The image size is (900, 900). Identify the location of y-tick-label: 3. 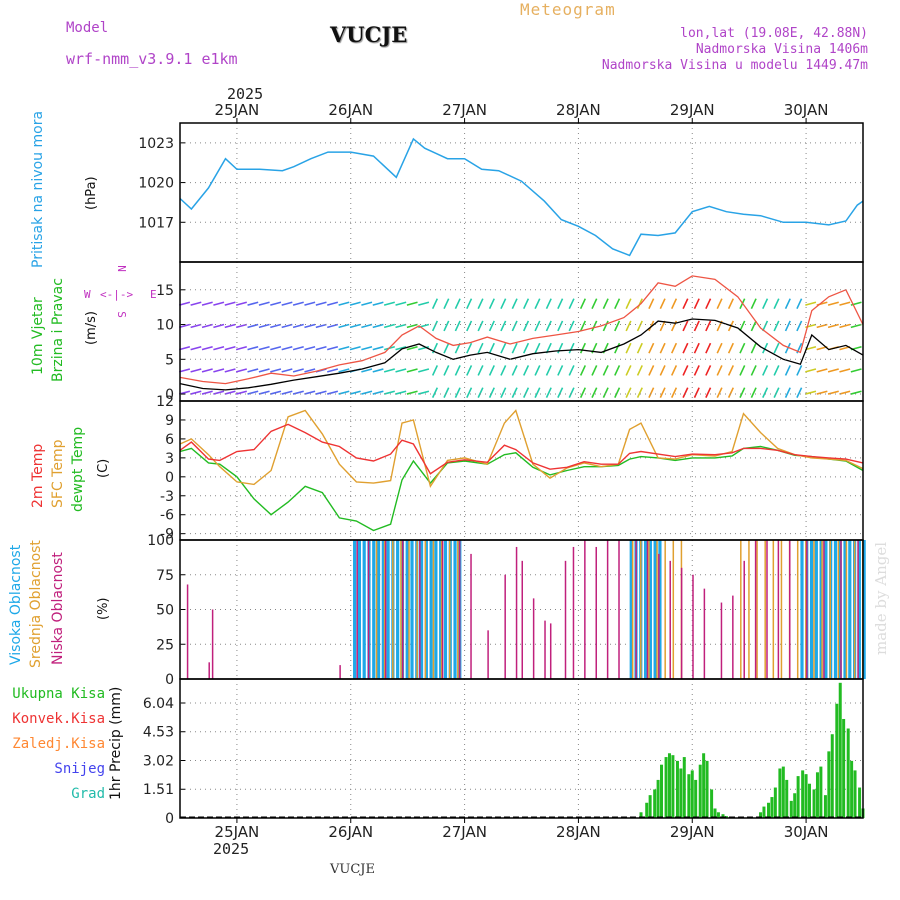
(169, 459).